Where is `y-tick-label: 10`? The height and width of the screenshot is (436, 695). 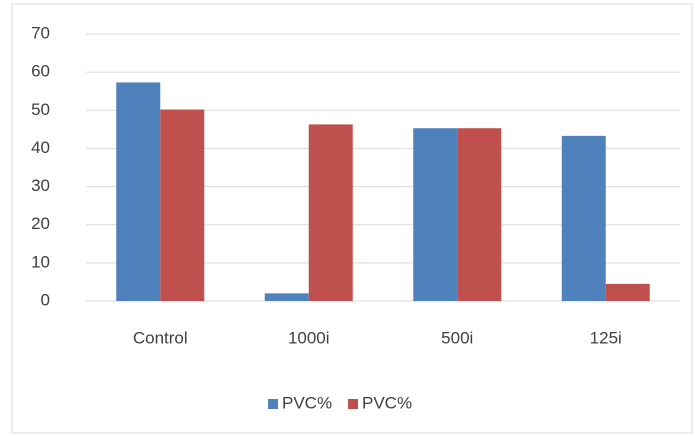 y-tick-label: 10 is located at coordinates (40, 261).